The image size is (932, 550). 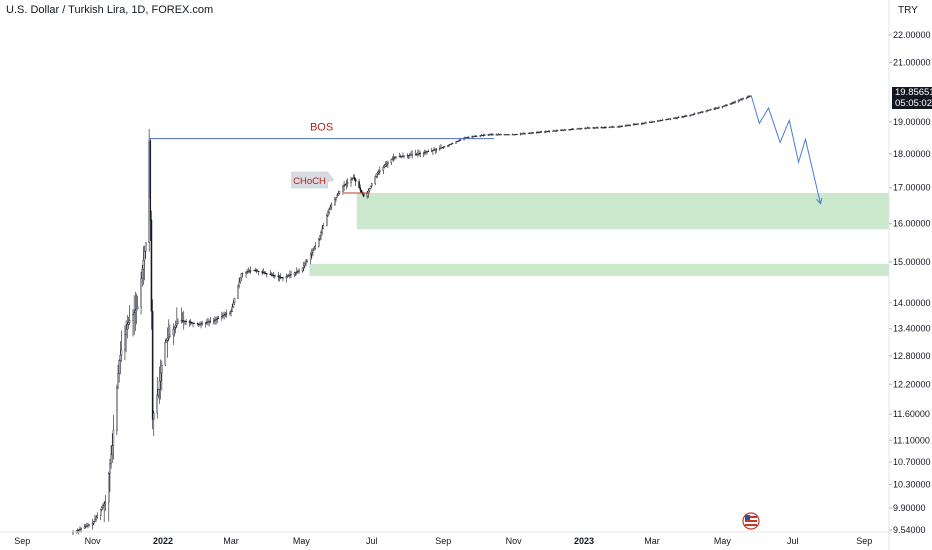 What do you see at coordinates (309, 181) in the screenshot?
I see `choch-label: CHoCH` at bounding box center [309, 181].